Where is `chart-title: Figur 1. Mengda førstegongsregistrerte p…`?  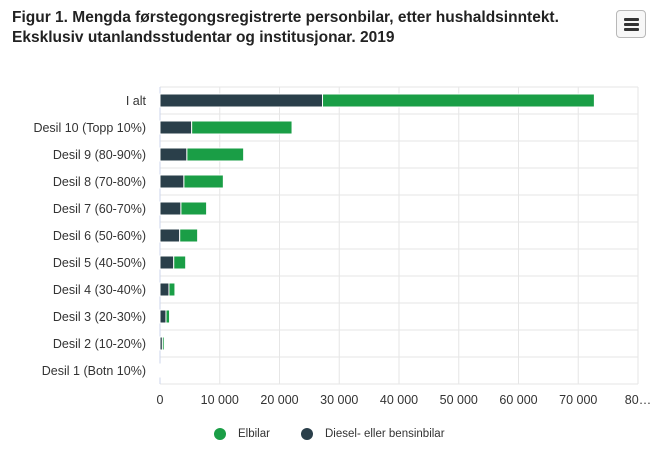 chart-title: Figur 1. Mengda førstegongsregistrerte p… is located at coordinates (302, 28).